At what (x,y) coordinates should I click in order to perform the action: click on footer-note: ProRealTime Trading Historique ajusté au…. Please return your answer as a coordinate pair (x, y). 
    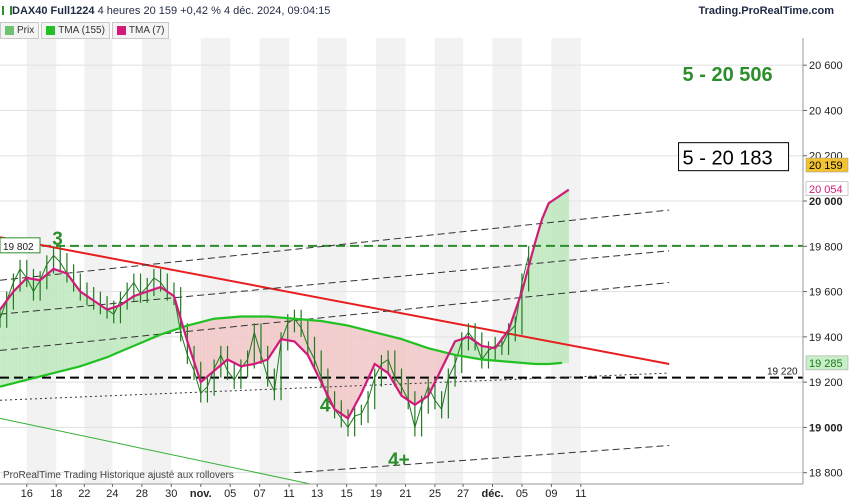
    Looking at the image, I should click on (118, 475).